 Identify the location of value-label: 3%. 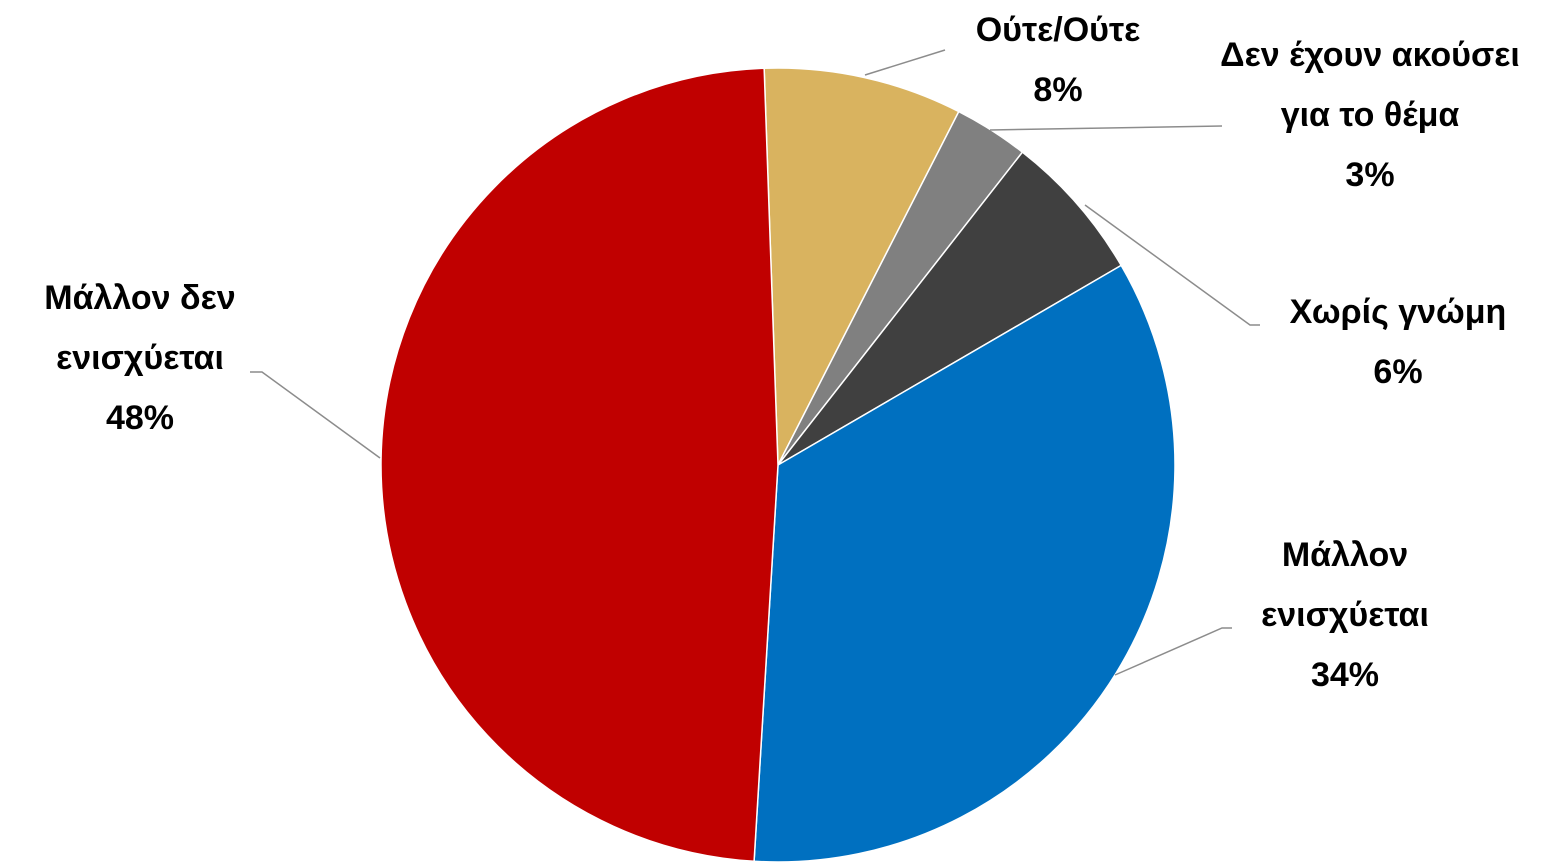
(1370, 175).